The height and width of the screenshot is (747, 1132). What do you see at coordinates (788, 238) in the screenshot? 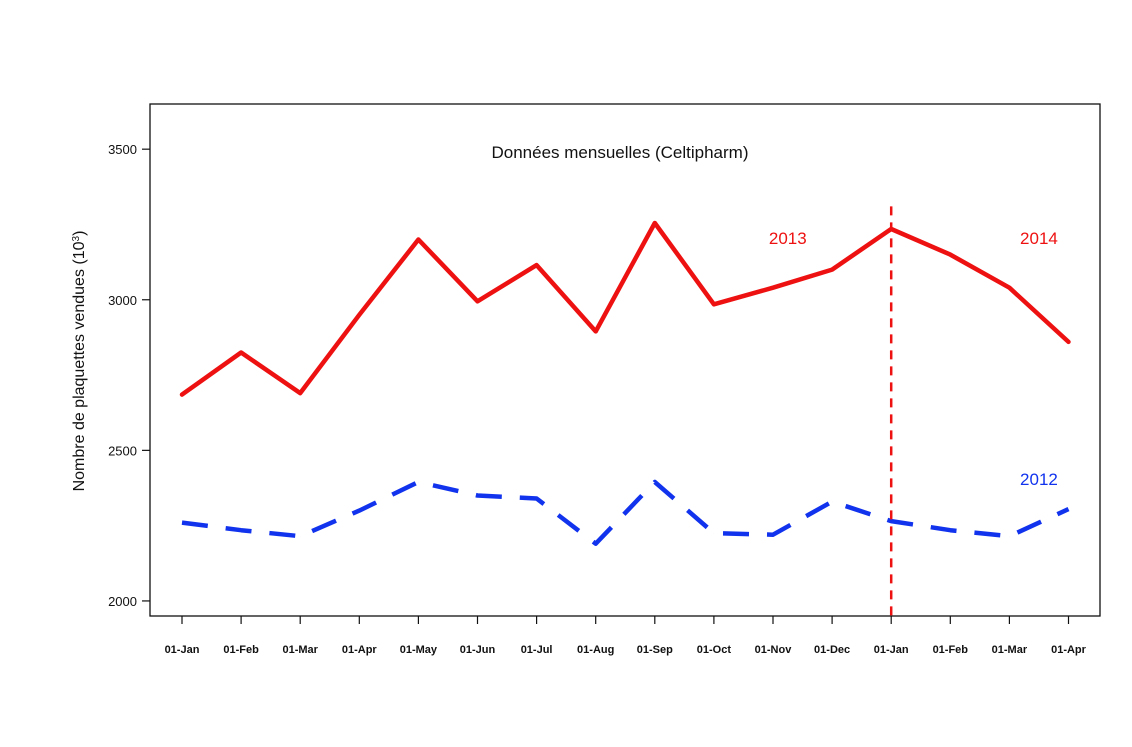
I see `series-annotation: 2013` at bounding box center [788, 238].